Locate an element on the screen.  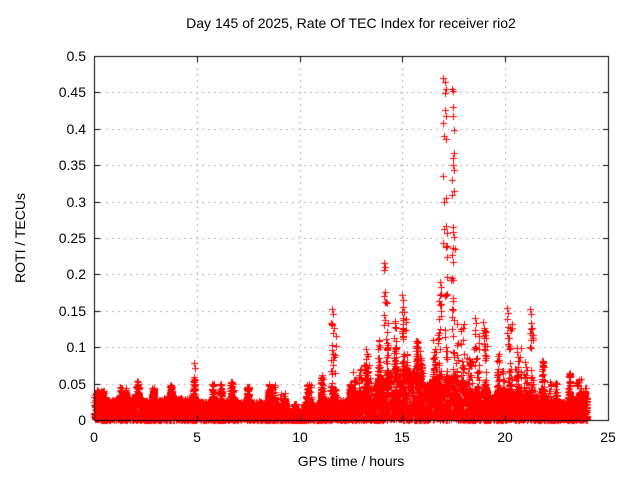
y-tick-label: 0.35 is located at coordinates (72, 165).